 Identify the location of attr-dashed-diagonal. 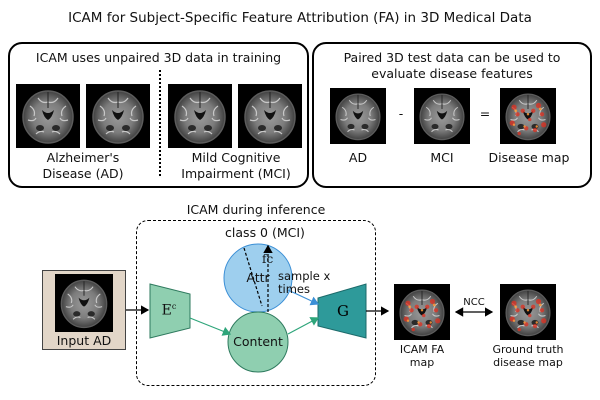
(253, 277).